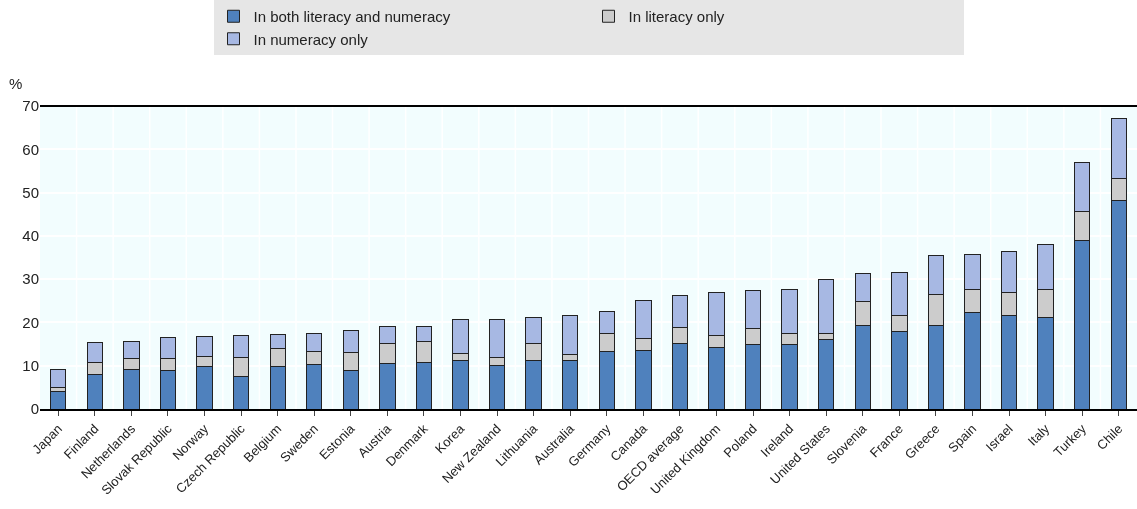 This screenshot has width=1137, height=509. What do you see at coordinates (30, 236) in the screenshot?
I see `y-tick-label: 40` at bounding box center [30, 236].